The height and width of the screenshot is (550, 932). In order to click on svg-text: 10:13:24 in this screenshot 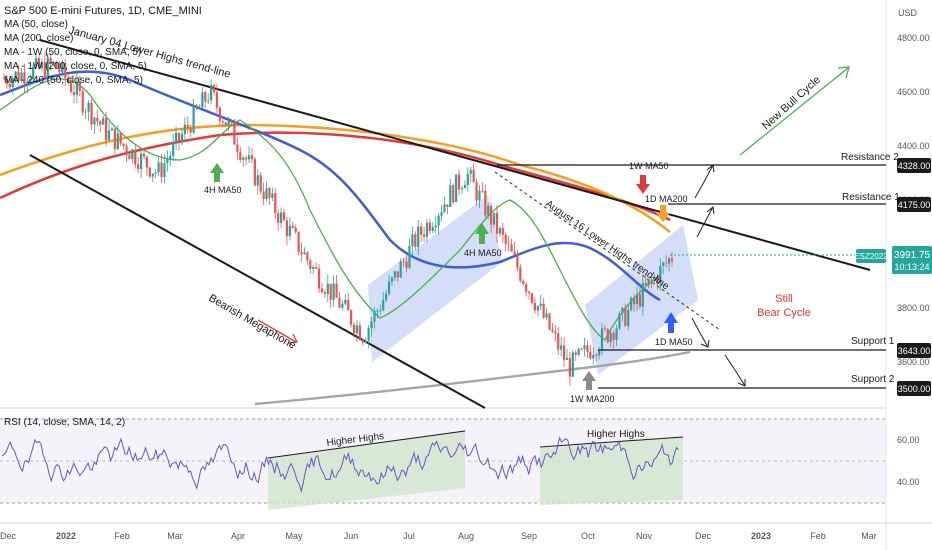, I will do `click(911, 267)`.